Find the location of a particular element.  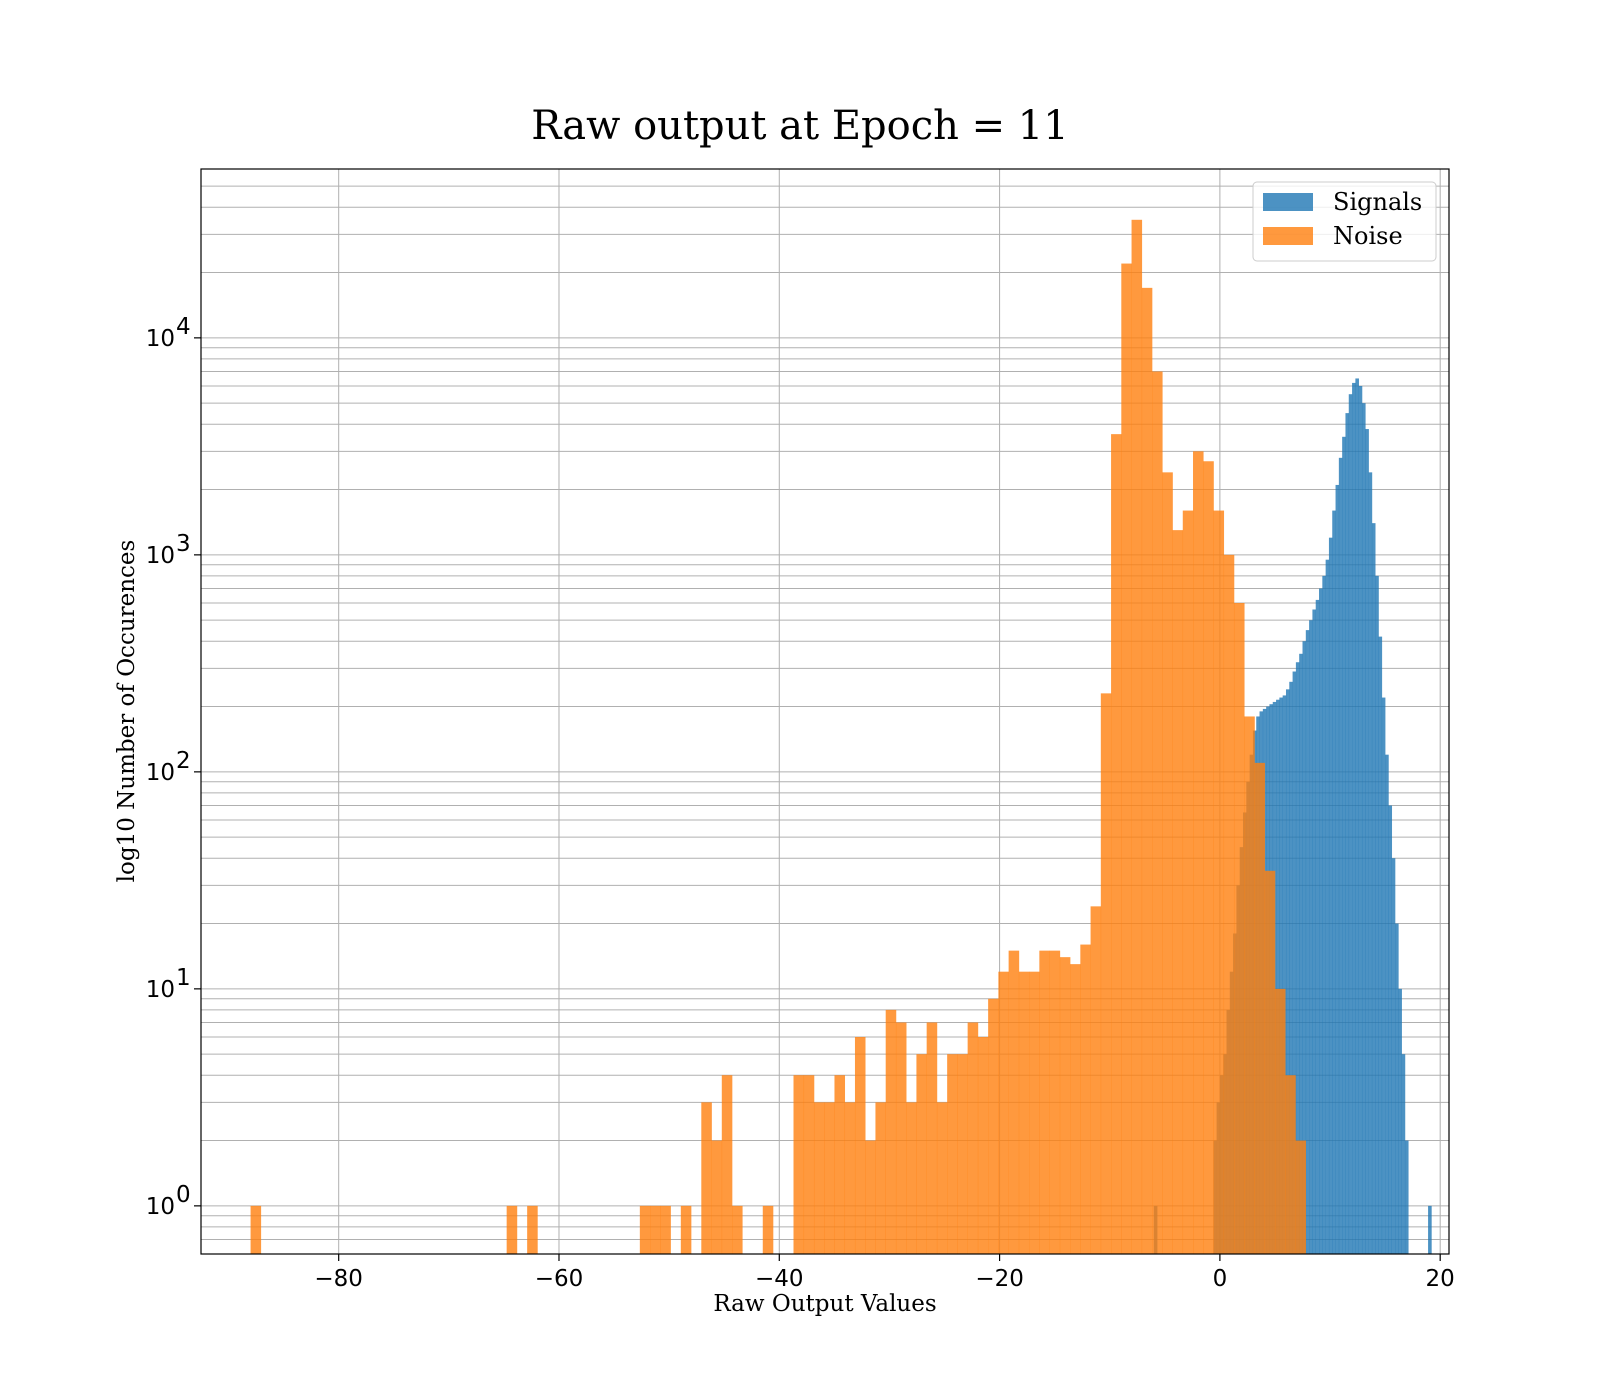

x-tick-label: 20 is located at coordinates (1440, 1279).